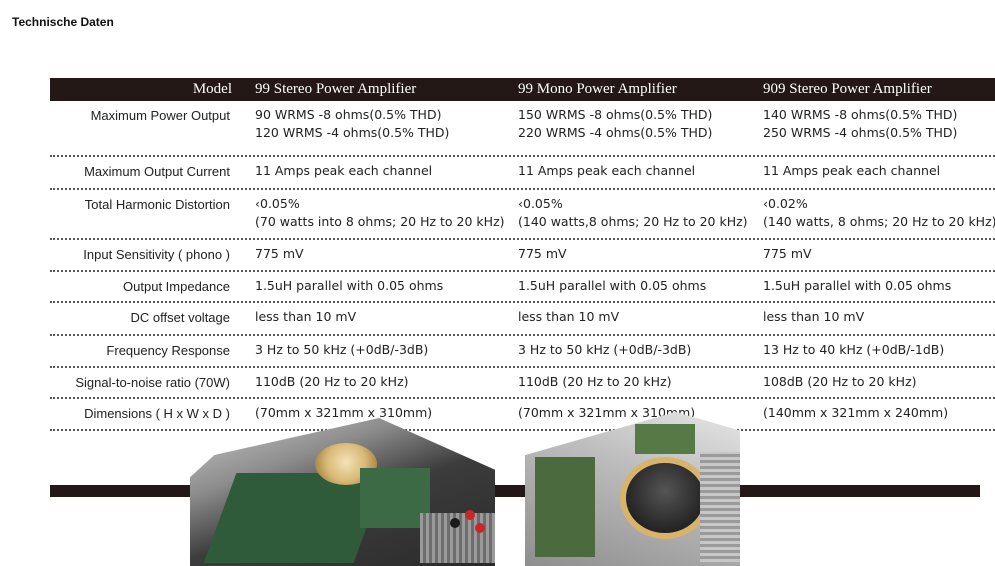  Describe the element at coordinates (160, 115) in the screenshot. I see `row-label: Maximum Power Output` at that location.